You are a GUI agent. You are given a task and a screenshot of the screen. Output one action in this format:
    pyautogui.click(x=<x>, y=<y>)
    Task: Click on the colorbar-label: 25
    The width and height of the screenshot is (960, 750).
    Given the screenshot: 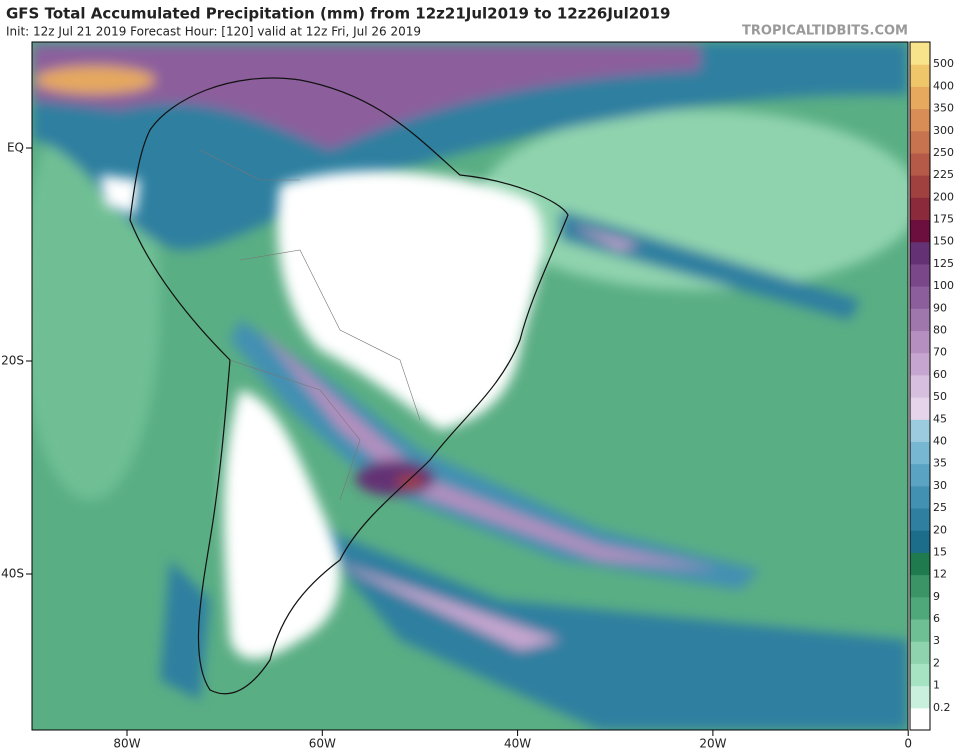 What is the action you would take?
    pyautogui.click(x=940, y=507)
    